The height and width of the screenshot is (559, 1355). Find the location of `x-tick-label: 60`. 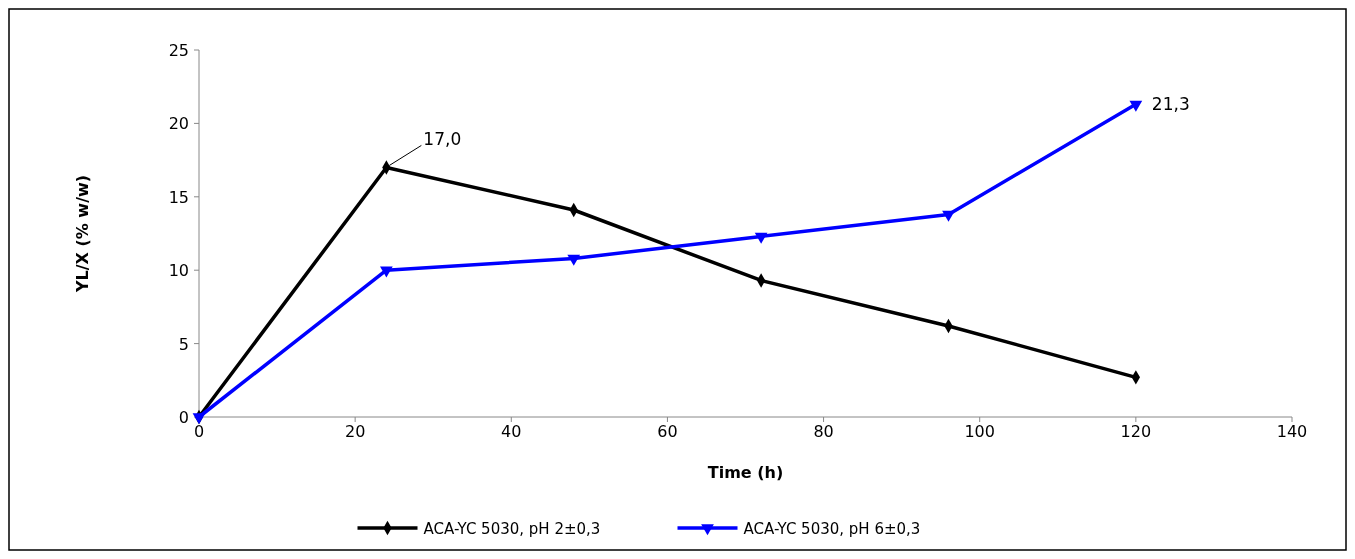

x-tick-label: 60 is located at coordinates (667, 431).